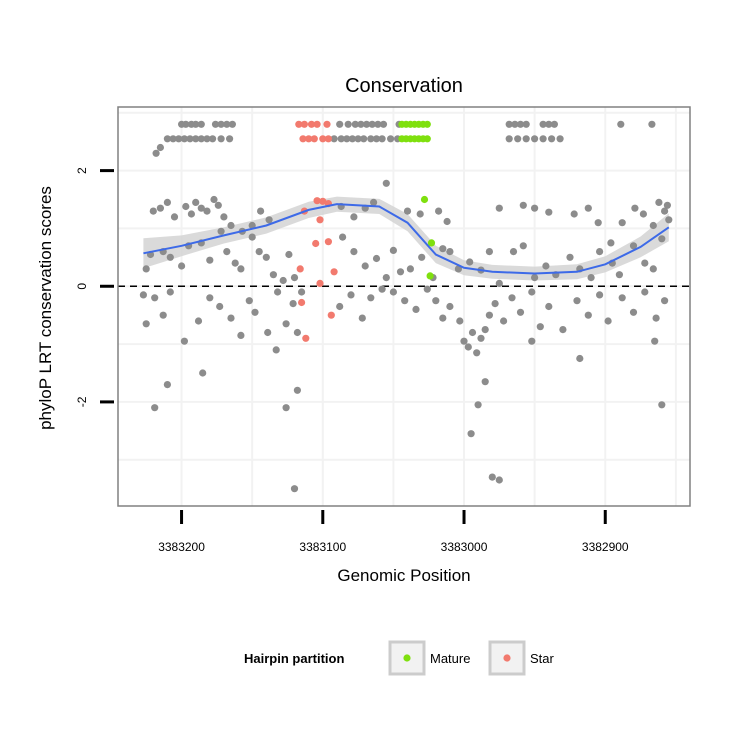  Describe the element at coordinates (322, 547) in the screenshot. I see `x-tick-label: 3383100` at that location.